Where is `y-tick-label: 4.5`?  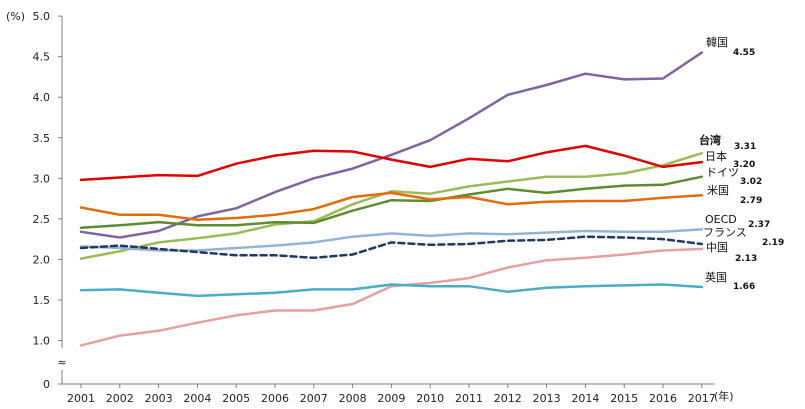
y-tick-label: 4.5 is located at coordinates (42, 57).